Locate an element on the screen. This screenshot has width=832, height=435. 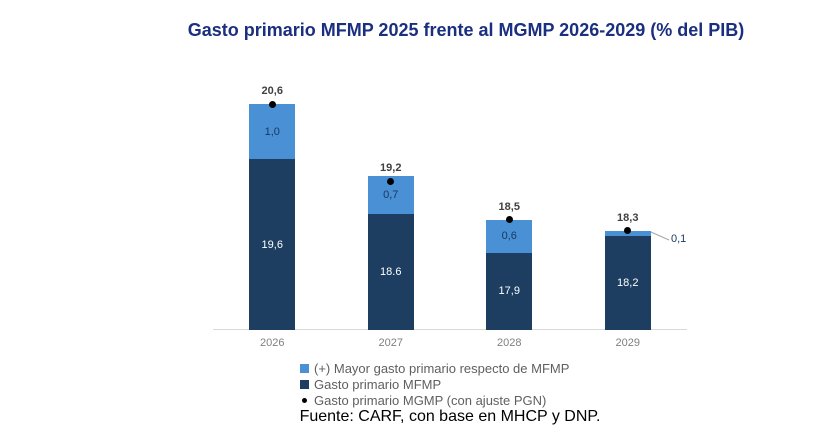
bar-value-label-mfmp-2028: 17,9 is located at coordinates (509, 291).